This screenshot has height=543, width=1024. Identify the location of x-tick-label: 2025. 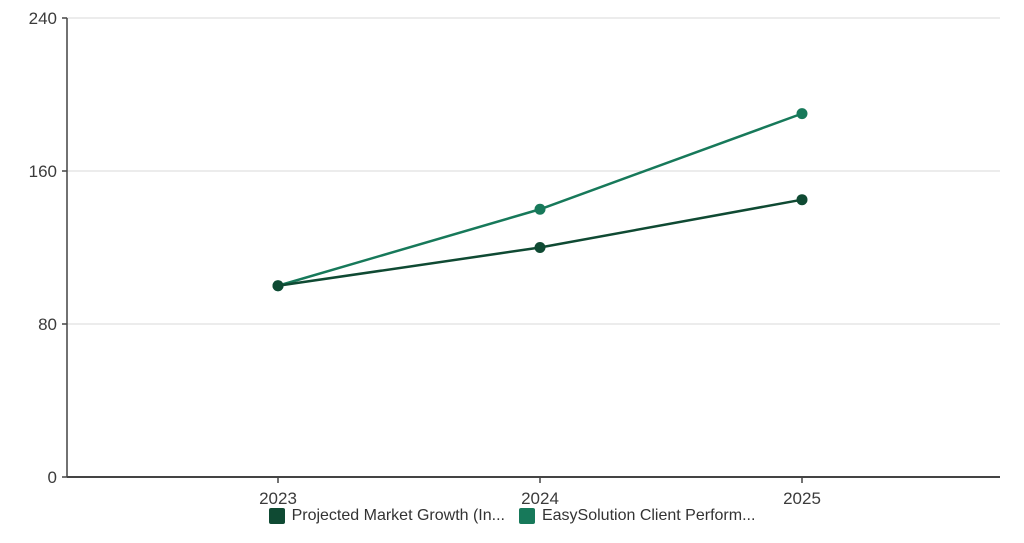
(802, 498).